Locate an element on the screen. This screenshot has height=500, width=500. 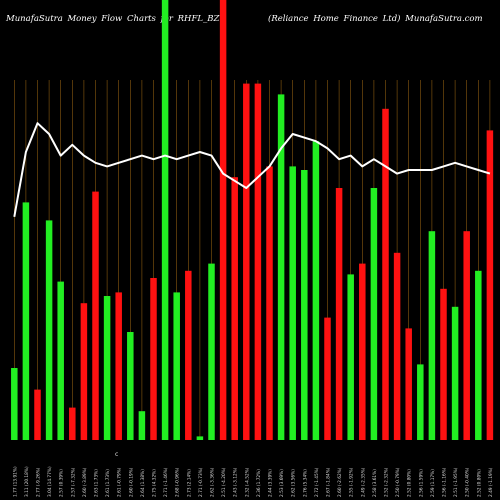
x-tick-label: 2.73 (2.14%) is located at coordinates (189, 483).